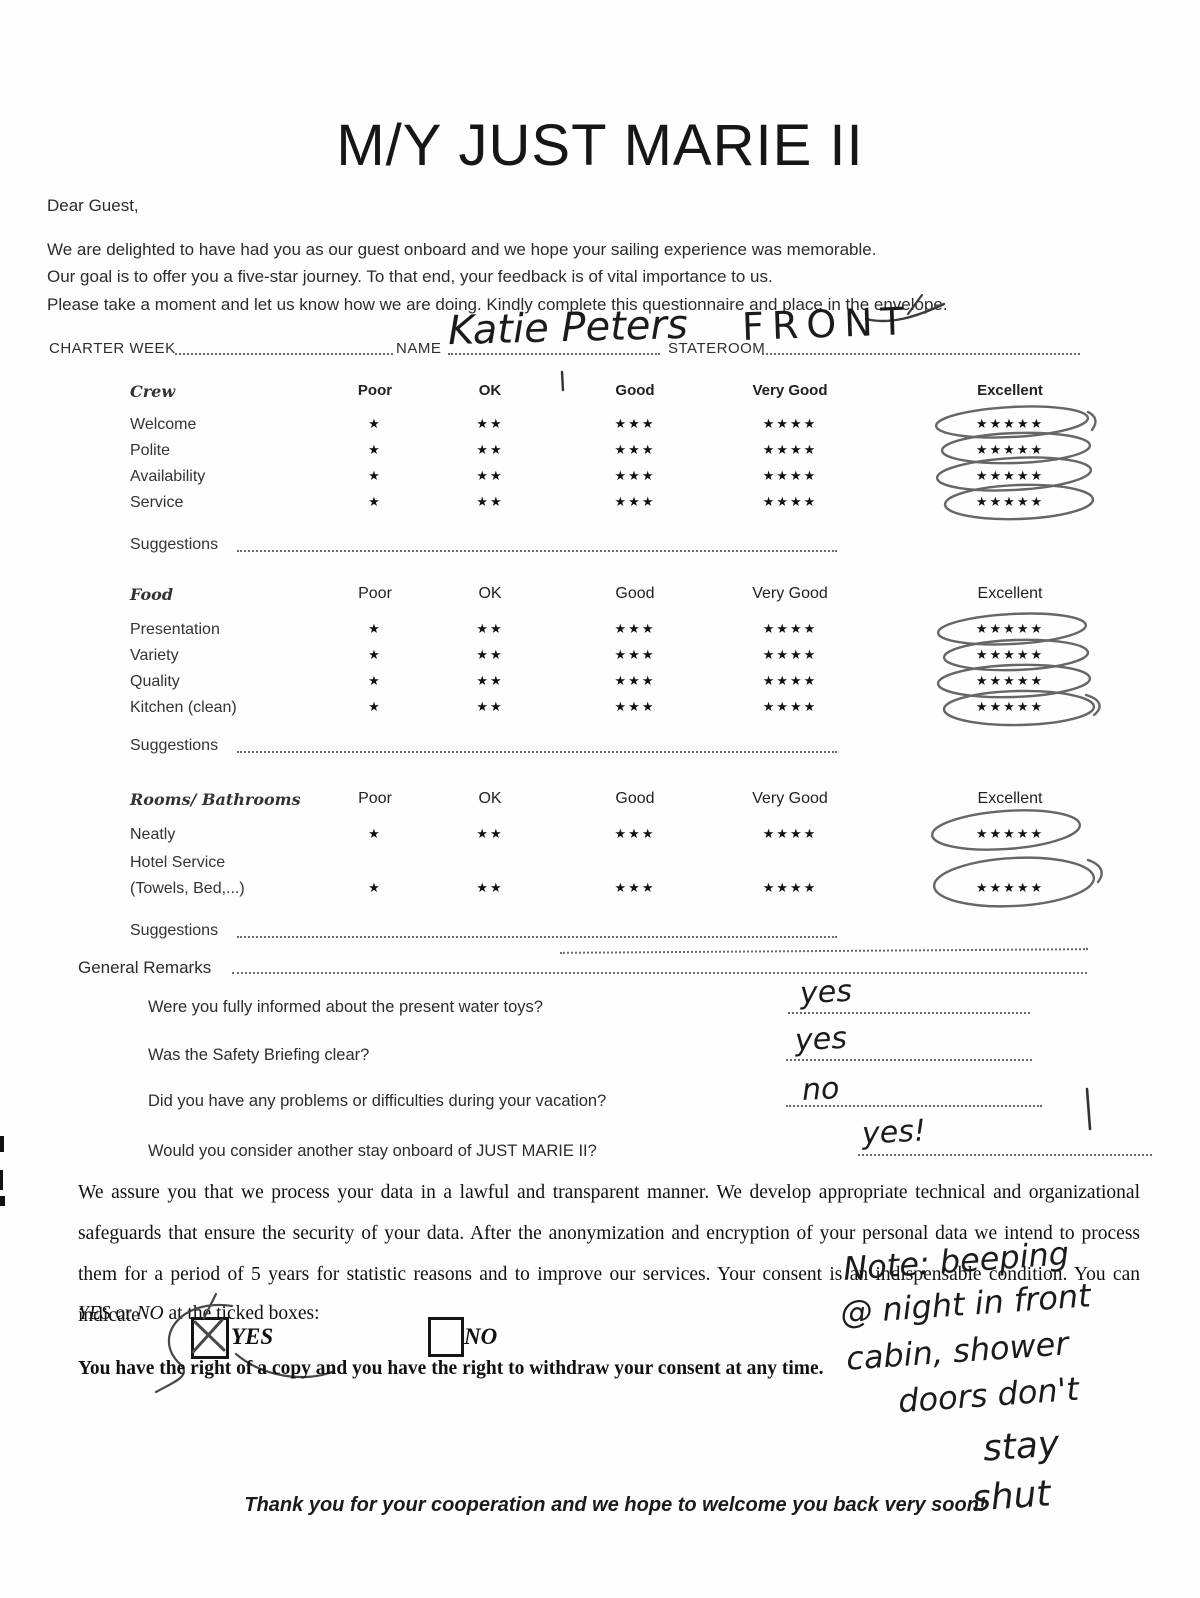 This screenshot has height=1598, width=1200. Describe the element at coordinates (215, 799) in the screenshot. I see `rooms-section-title: Rooms/ Bathrooms` at that location.